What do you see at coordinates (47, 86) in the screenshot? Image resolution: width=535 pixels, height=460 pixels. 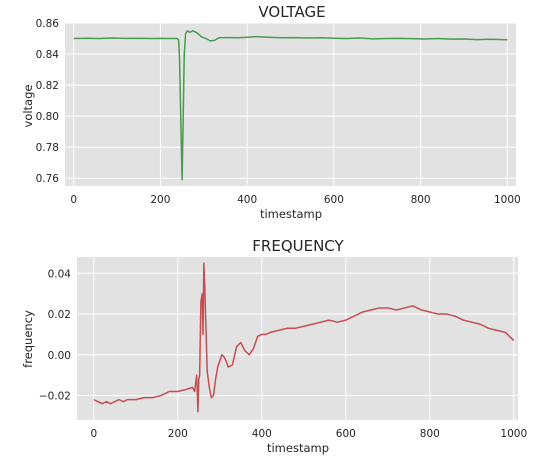 I see `y-tick-label: 0.82` at bounding box center [47, 86].